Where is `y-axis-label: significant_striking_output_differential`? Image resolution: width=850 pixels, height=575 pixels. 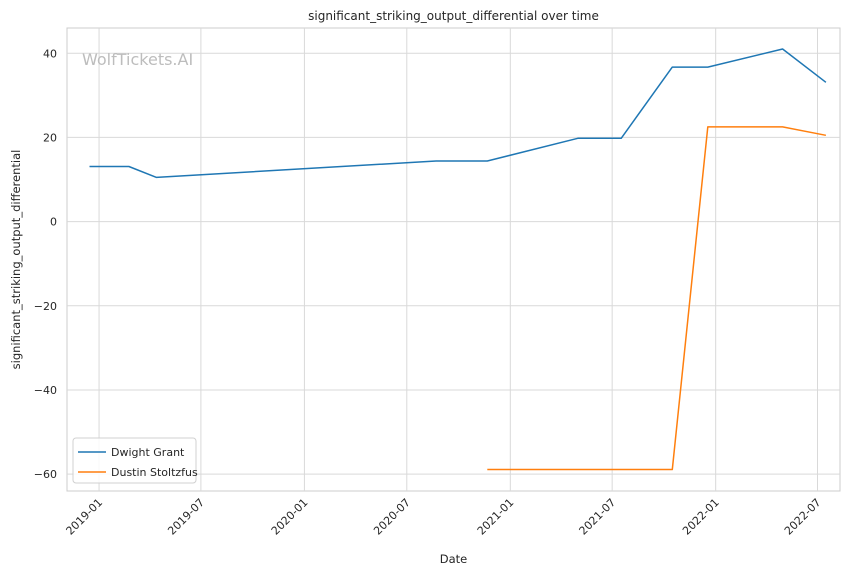
y-axis-label: significant_striking_output_differential is located at coordinates (16, 260).